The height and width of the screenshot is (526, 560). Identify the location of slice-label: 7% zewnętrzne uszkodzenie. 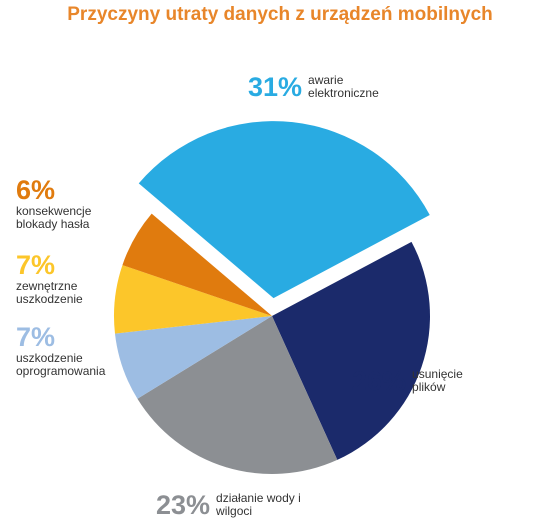
(61, 278).